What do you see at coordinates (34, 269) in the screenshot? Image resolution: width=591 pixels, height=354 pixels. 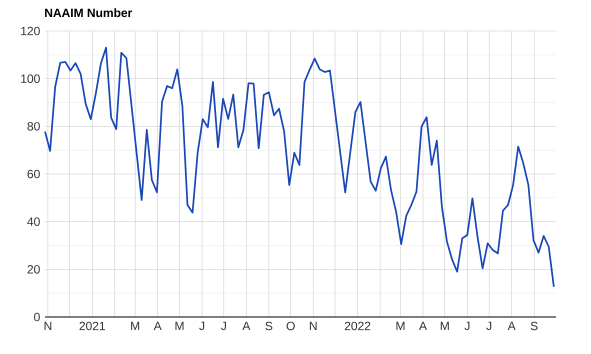 I see `y-tick-label: 20` at bounding box center [34, 269].